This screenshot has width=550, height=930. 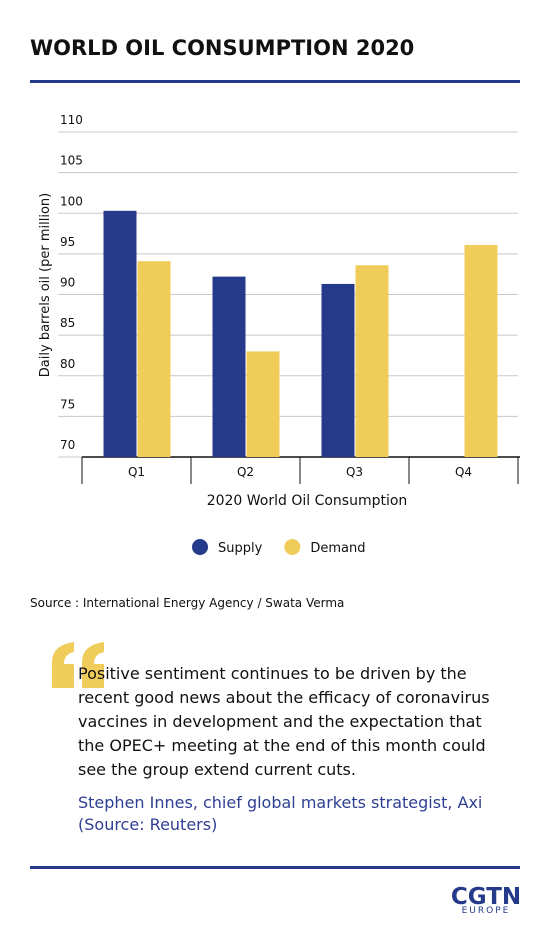 What do you see at coordinates (67, 404) in the screenshot?
I see `y-tick-label: 75` at bounding box center [67, 404].